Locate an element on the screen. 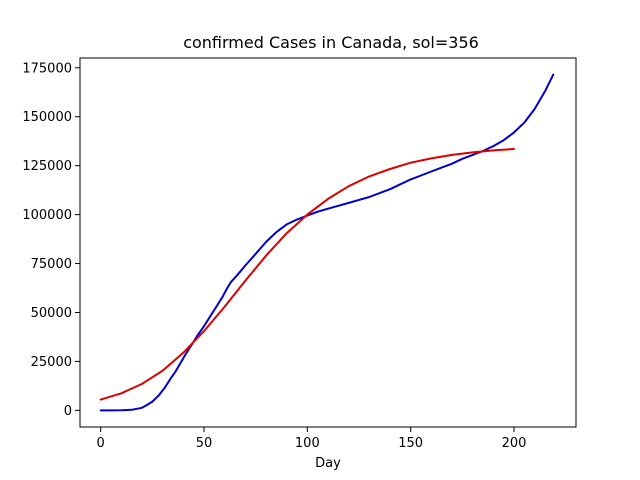 The width and height of the screenshot is (640, 480). y-tick-label: 75000 is located at coordinates (51, 264).